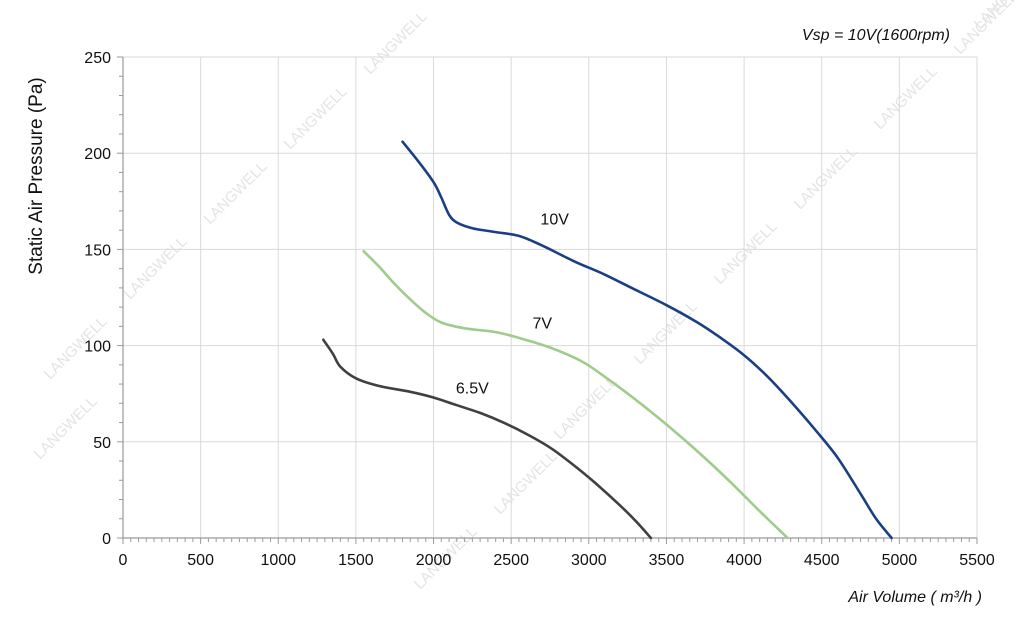 This screenshot has height=633, width=1024. Describe the element at coordinates (511, 560) in the screenshot. I see `x-tick-label: 2500` at that location.